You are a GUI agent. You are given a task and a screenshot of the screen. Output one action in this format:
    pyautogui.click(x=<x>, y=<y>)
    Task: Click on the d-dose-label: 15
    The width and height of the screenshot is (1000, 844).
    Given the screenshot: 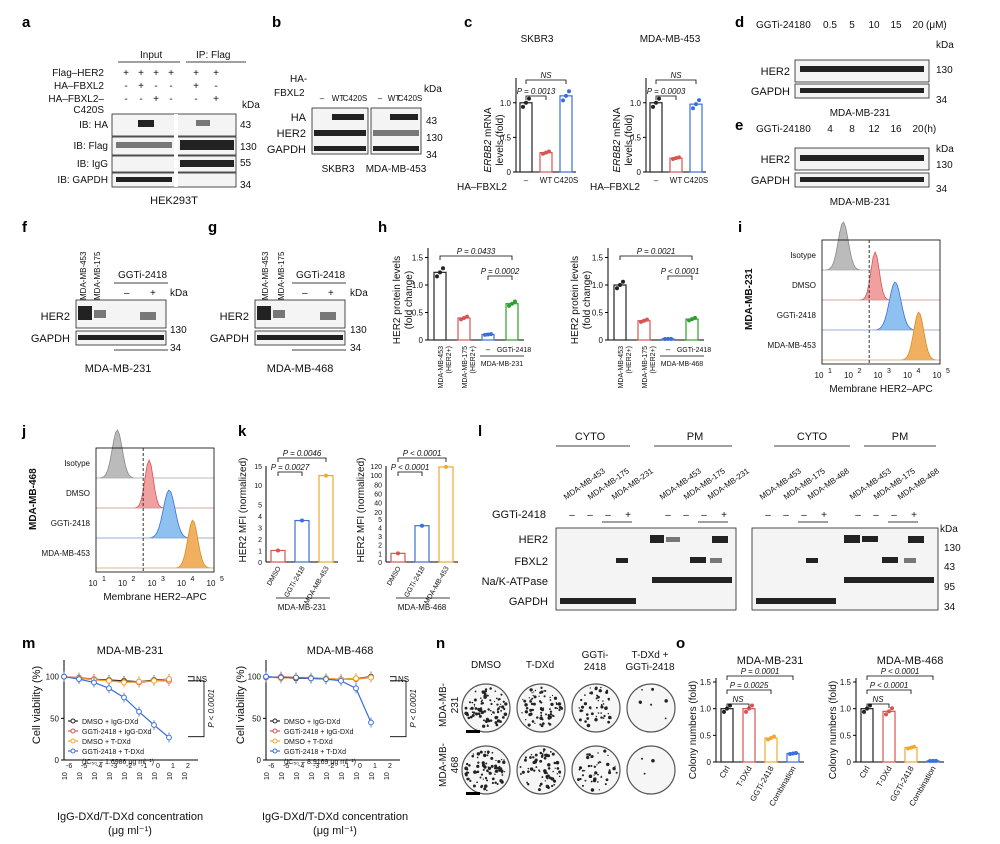 What is the action you would take?
    pyautogui.click(x=896, y=25)
    